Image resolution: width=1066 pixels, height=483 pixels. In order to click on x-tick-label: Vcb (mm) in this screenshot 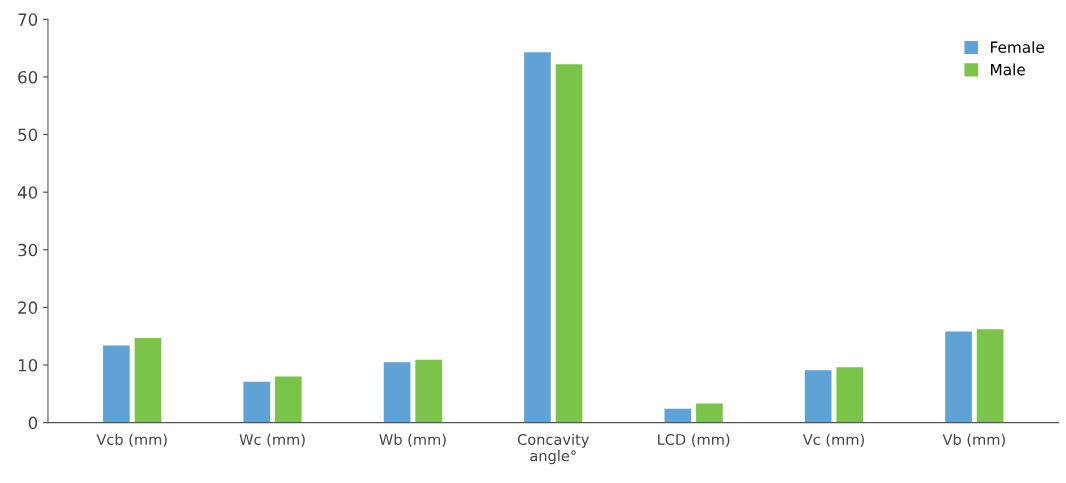, I will do `click(131, 440)`.